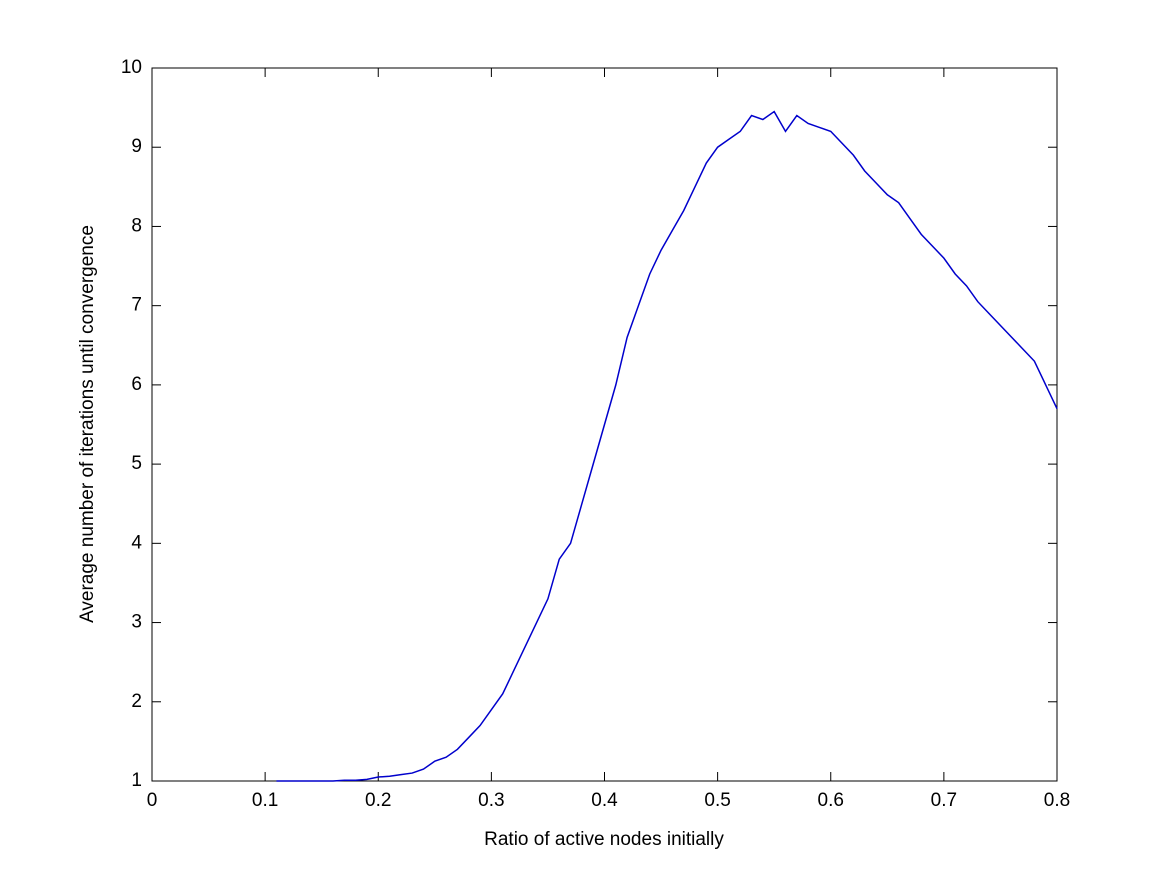  Describe the element at coordinates (604, 839) in the screenshot. I see `x-axis-label: Ratio of active nodes initially` at that location.